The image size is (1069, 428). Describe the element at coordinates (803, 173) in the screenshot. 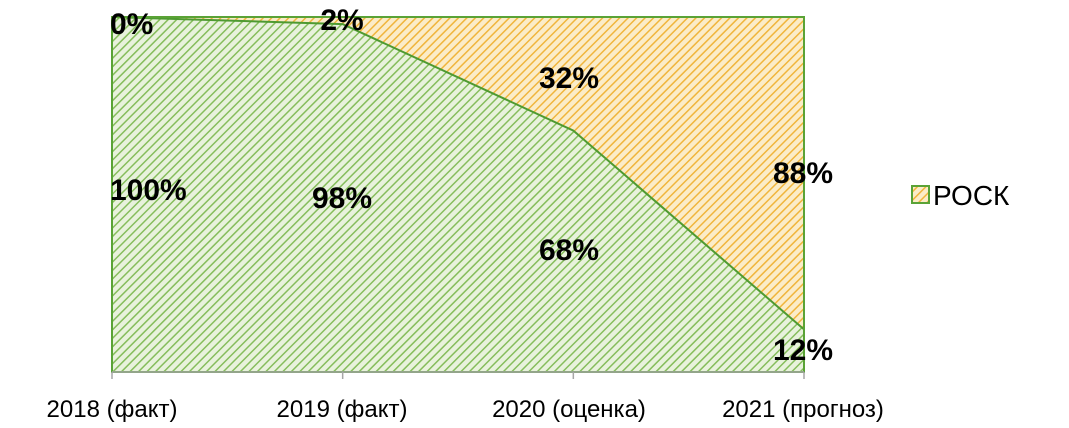

I see `data-label-orange: 88%` at that location.